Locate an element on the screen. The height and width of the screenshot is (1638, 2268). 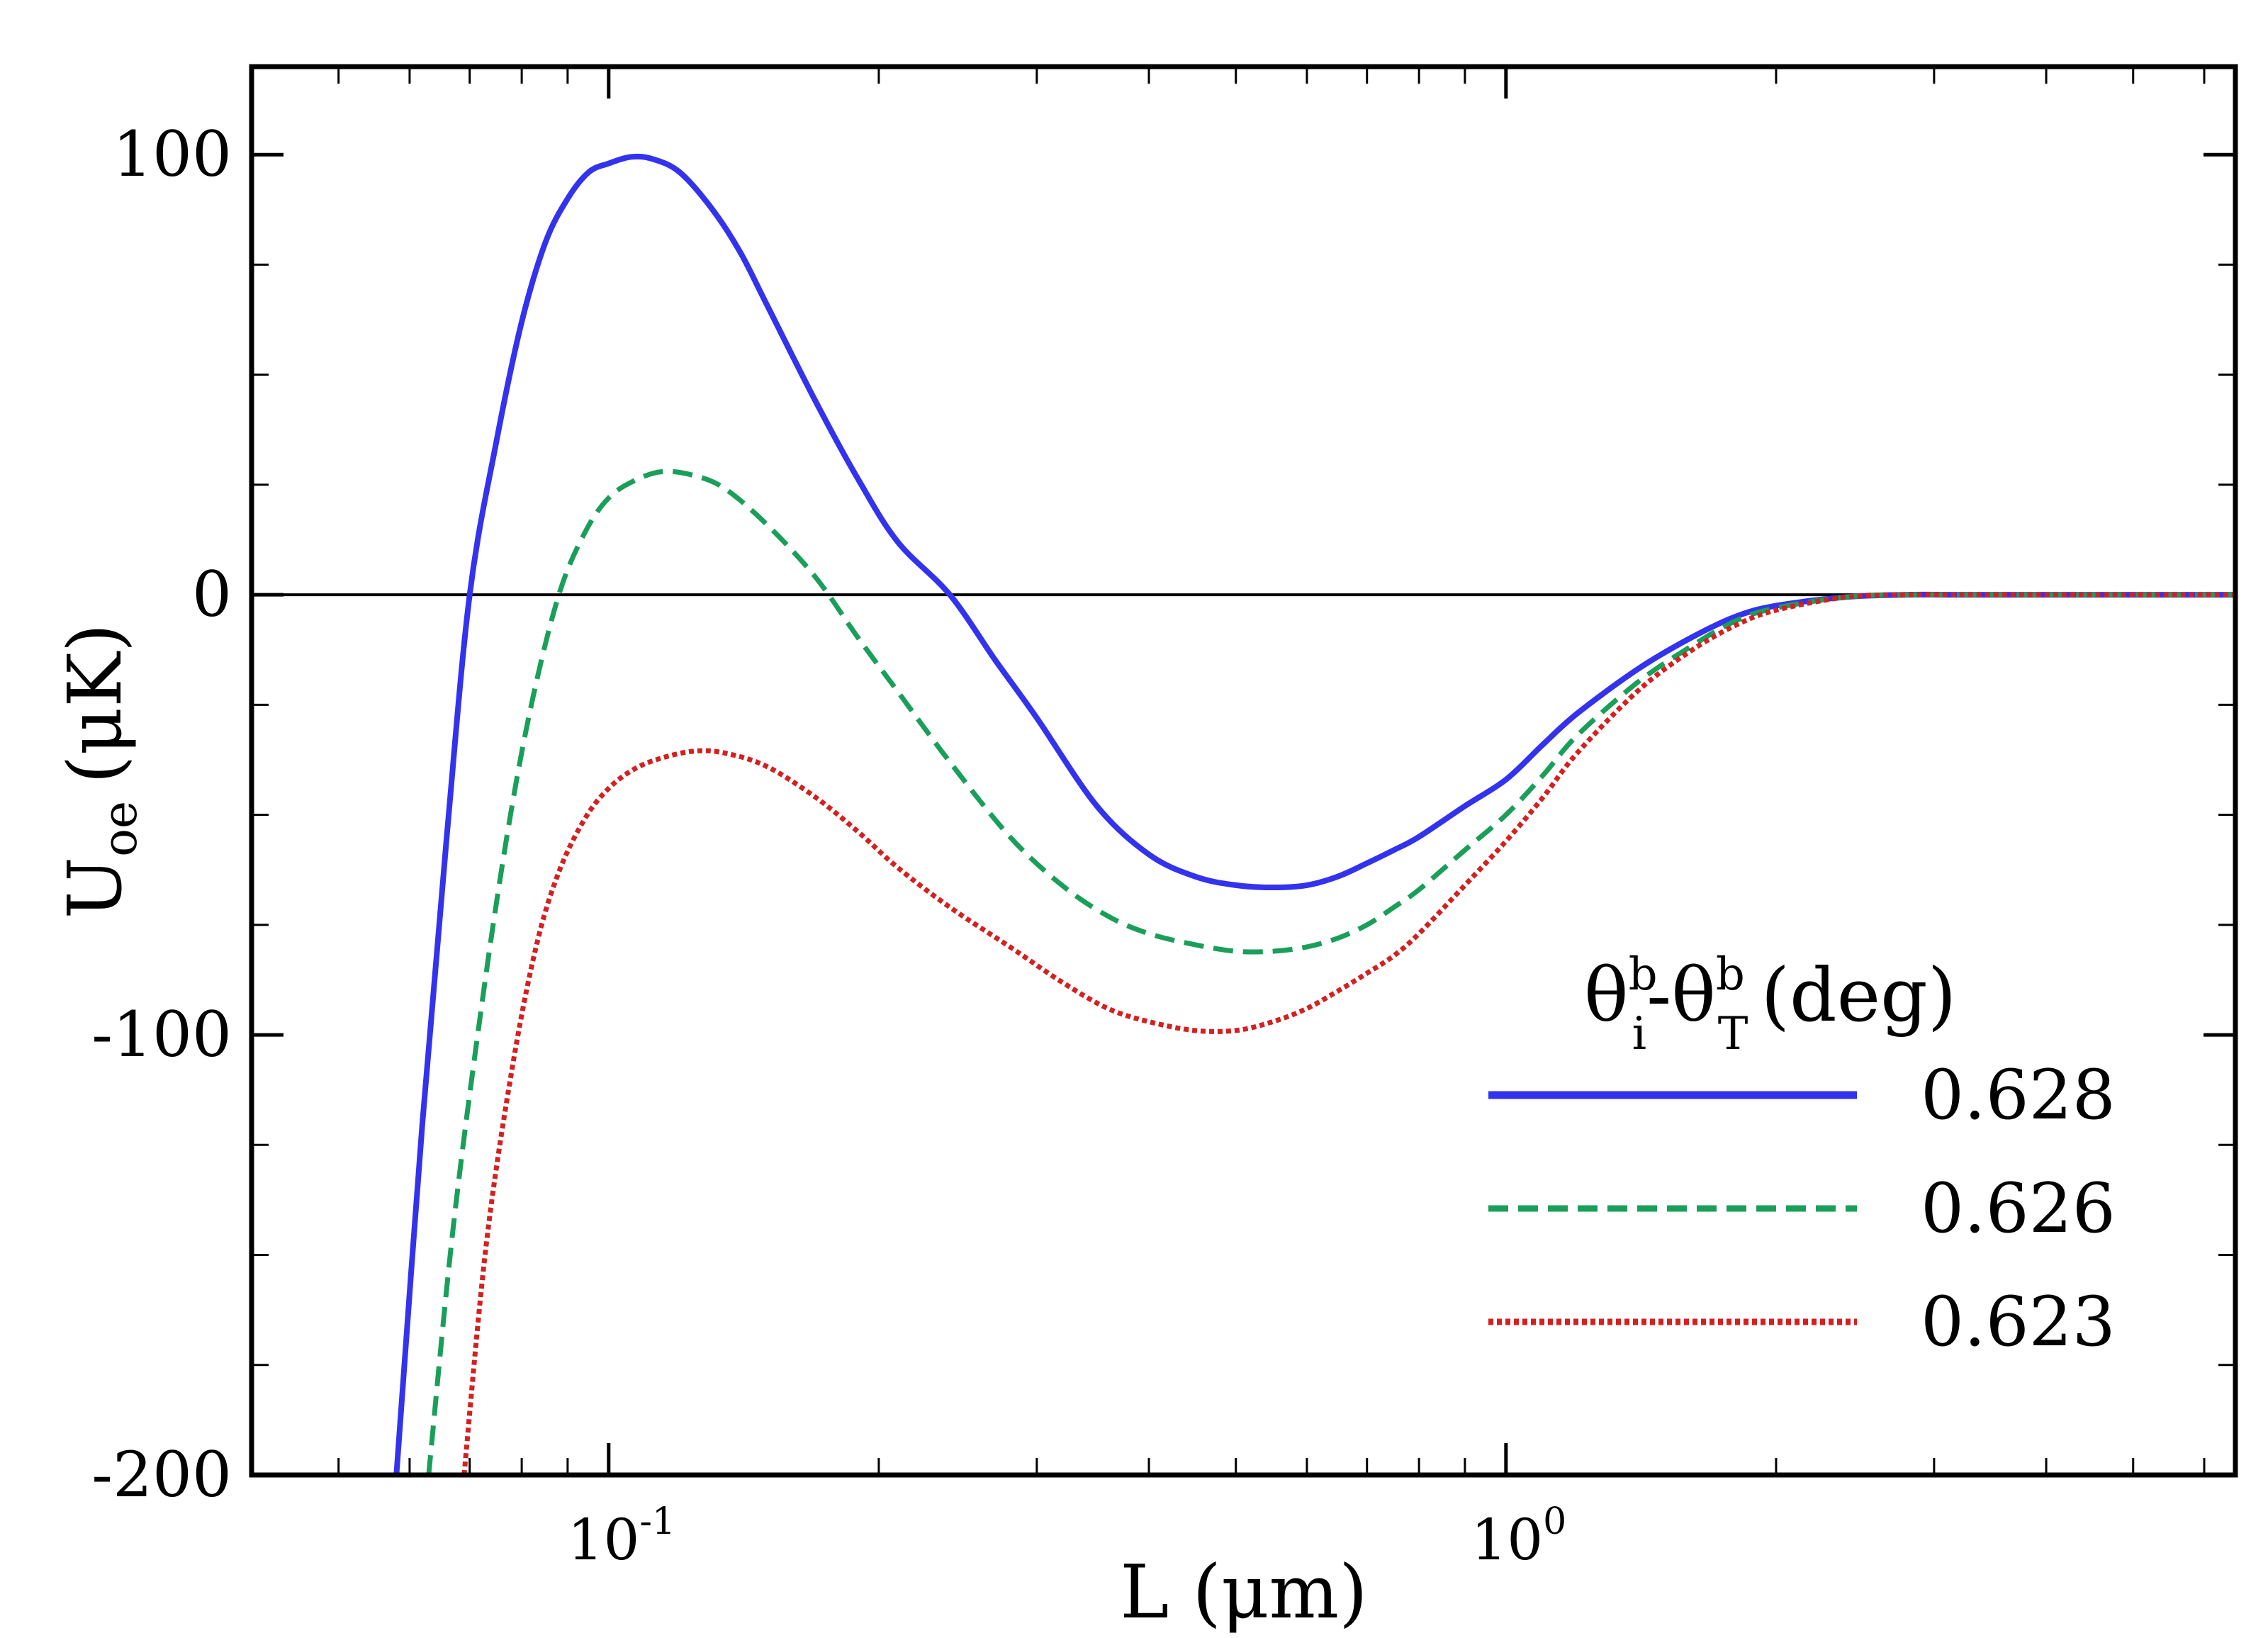
y-axis-label: Uoe (μK) is located at coordinates (99, 771).